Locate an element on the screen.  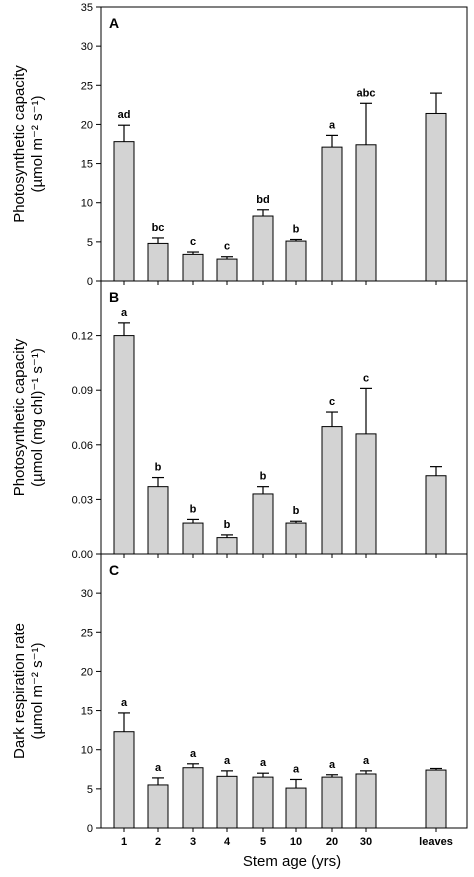
x-tick-label: 4 is located at coordinates (227, 842).